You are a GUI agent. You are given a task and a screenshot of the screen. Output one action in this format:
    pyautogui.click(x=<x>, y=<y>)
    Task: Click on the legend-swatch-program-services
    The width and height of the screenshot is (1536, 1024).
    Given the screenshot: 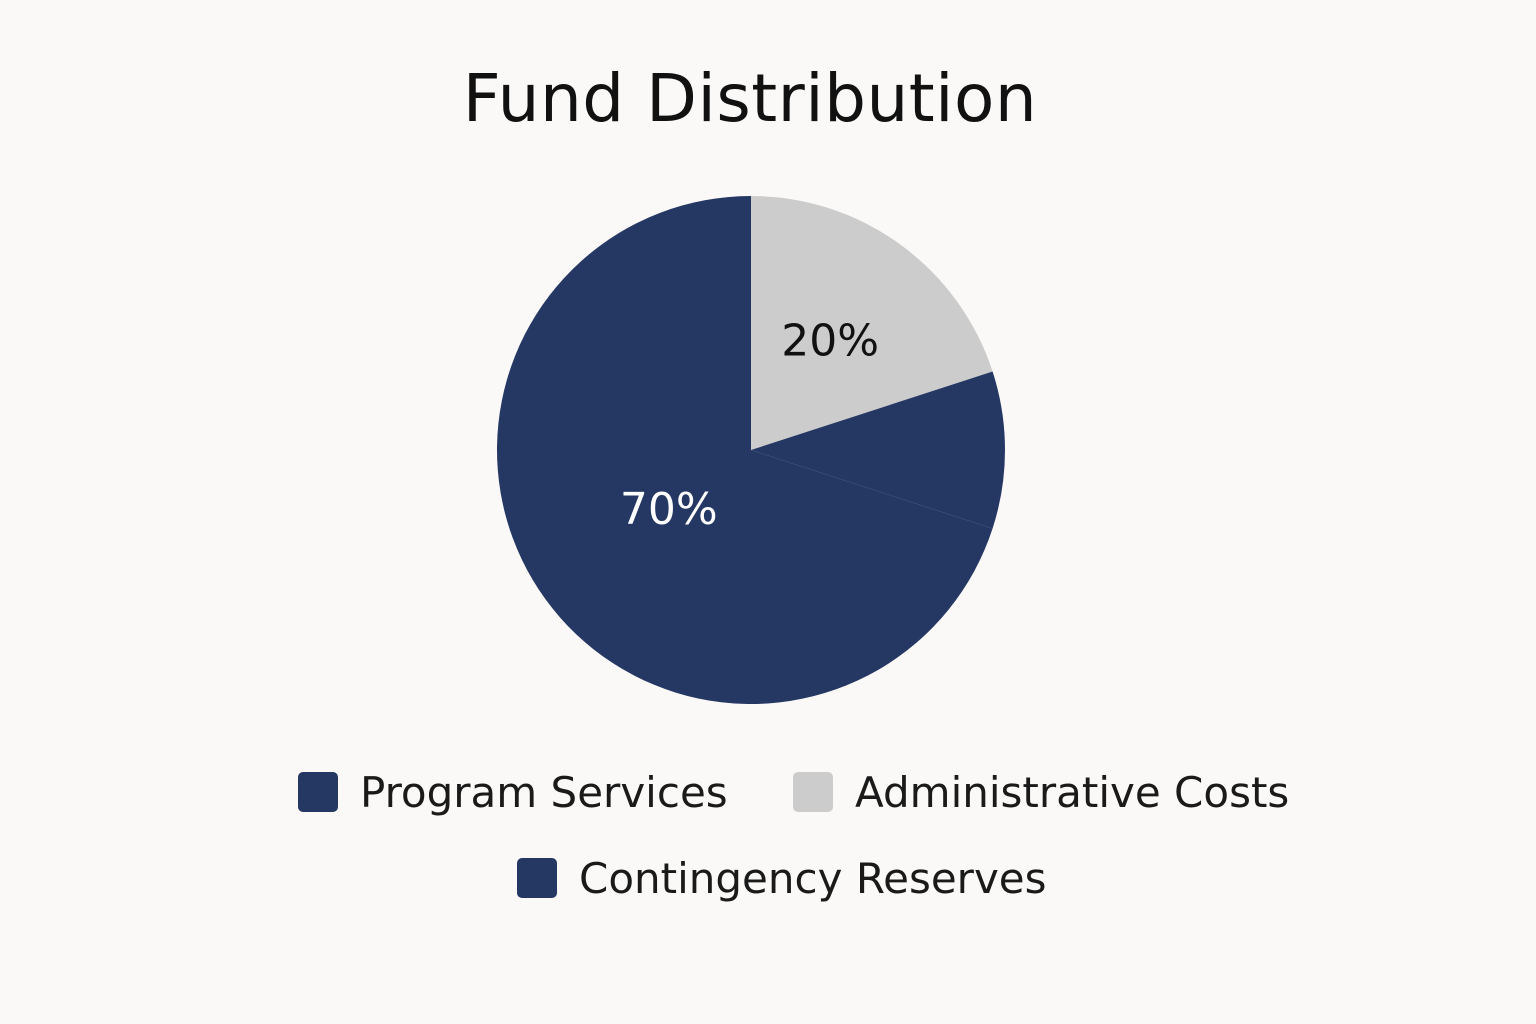 What is the action you would take?
    pyautogui.click(x=318, y=792)
    